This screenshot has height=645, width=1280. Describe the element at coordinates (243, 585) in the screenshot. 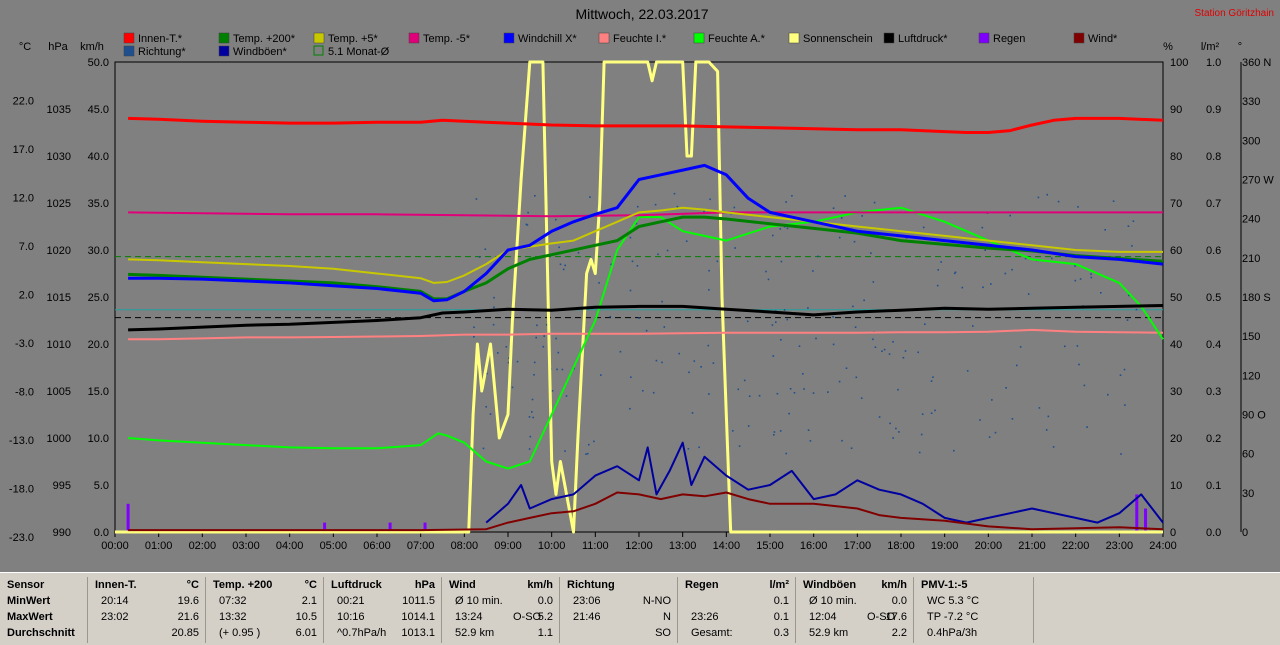

I see `stats-block-title: Temp. +200` at that location.